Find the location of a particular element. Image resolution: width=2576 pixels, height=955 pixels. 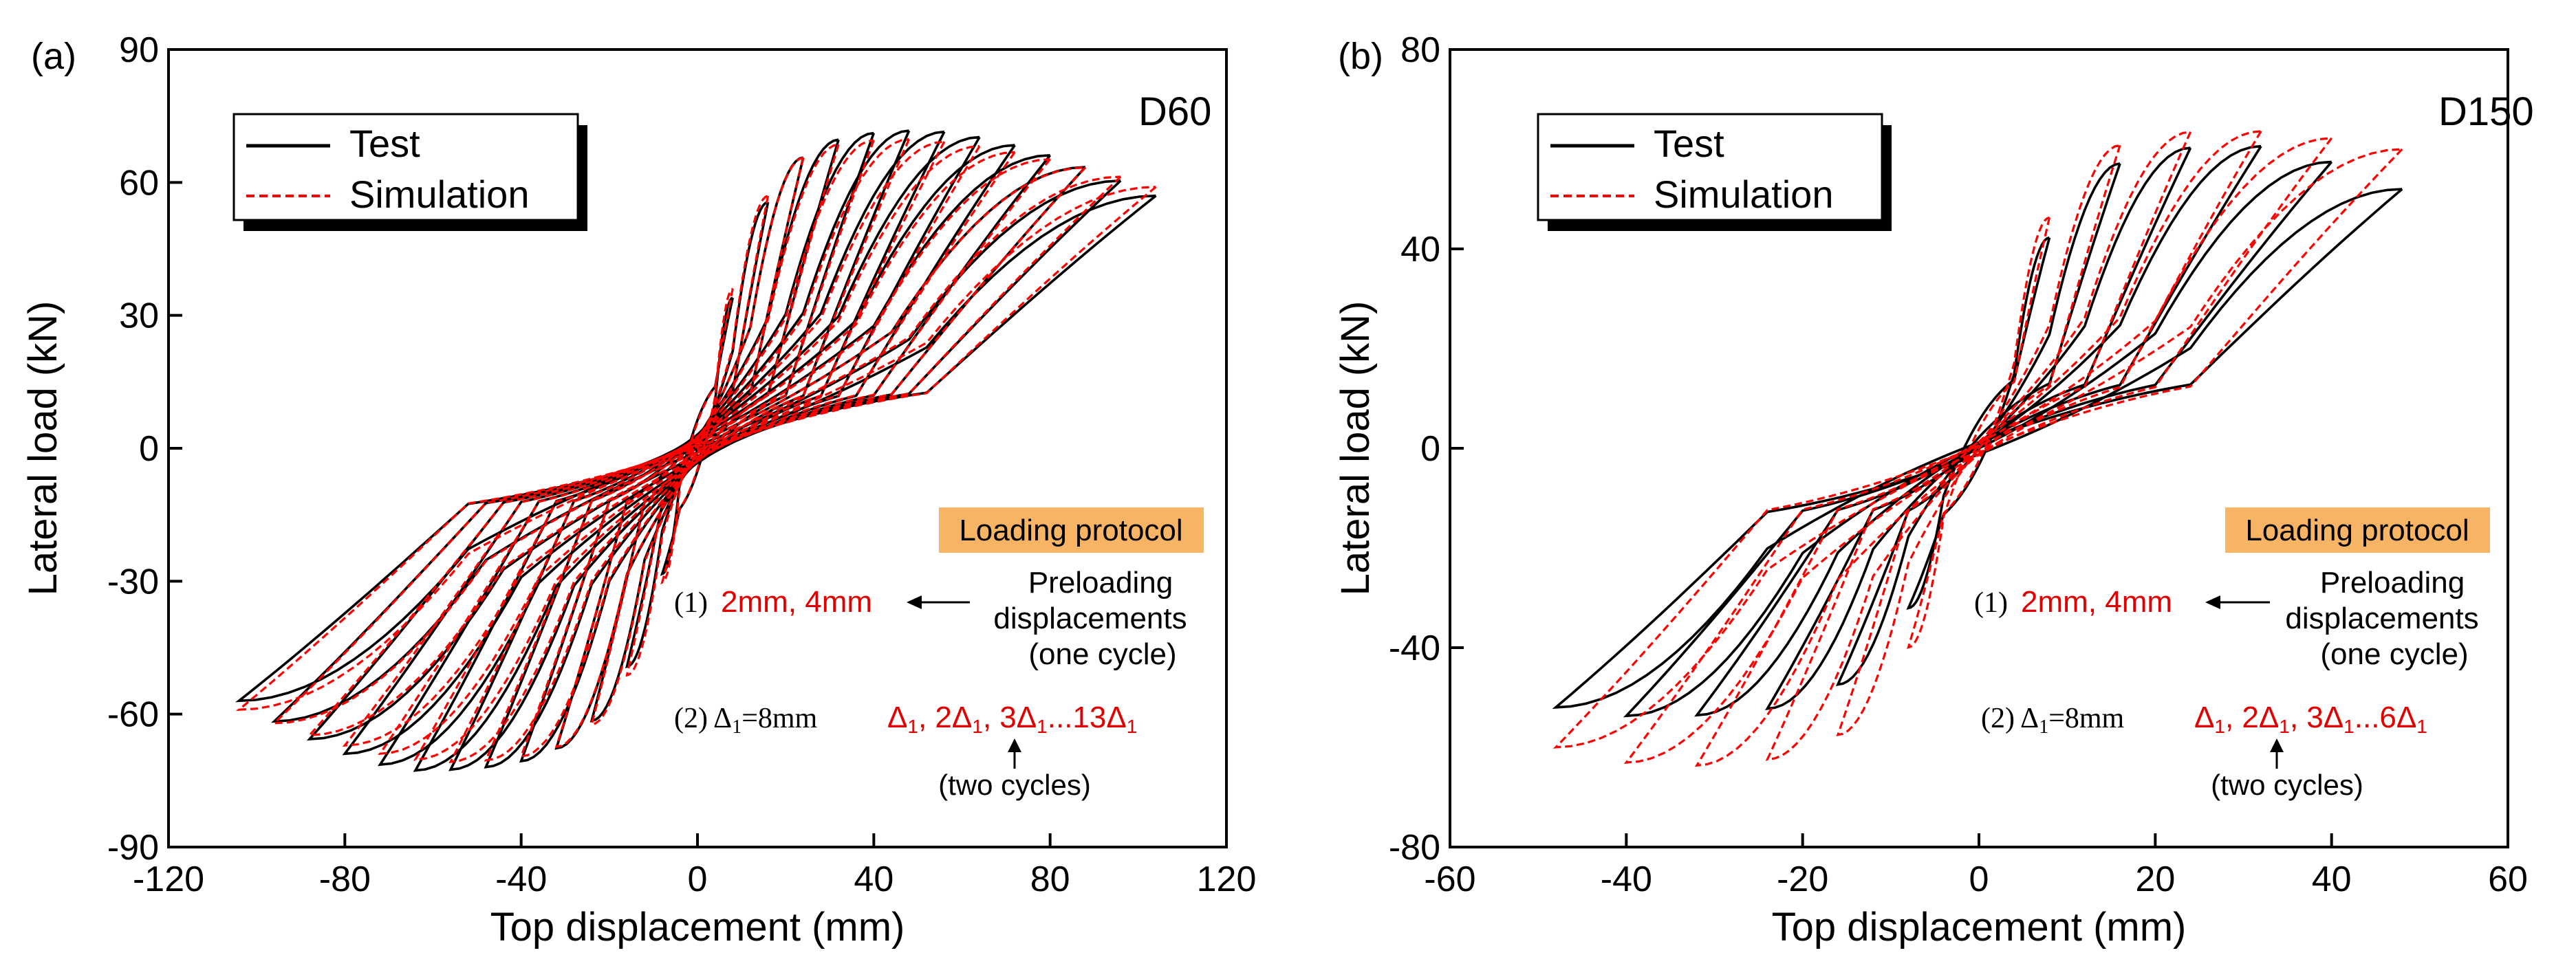

y-tick-label: 40 is located at coordinates (1420, 250).